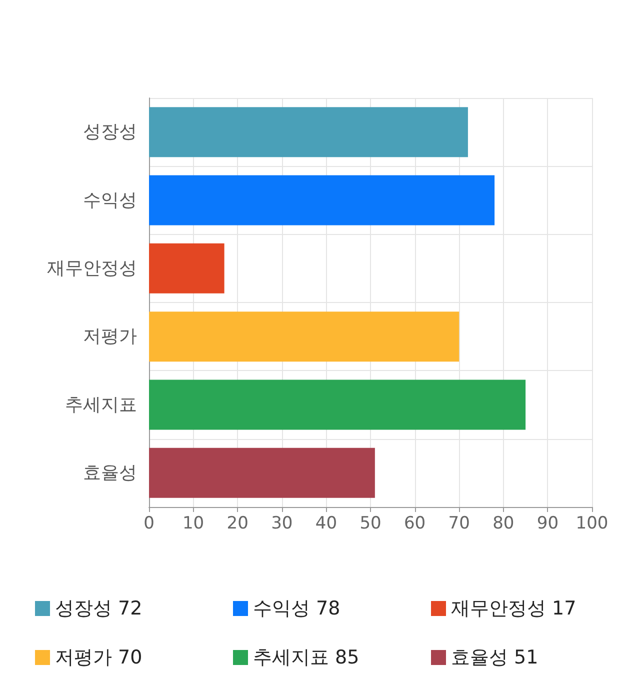  Describe the element at coordinates (110, 337) in the screenshot. I see `y-tick-label: 저평가` at that location.